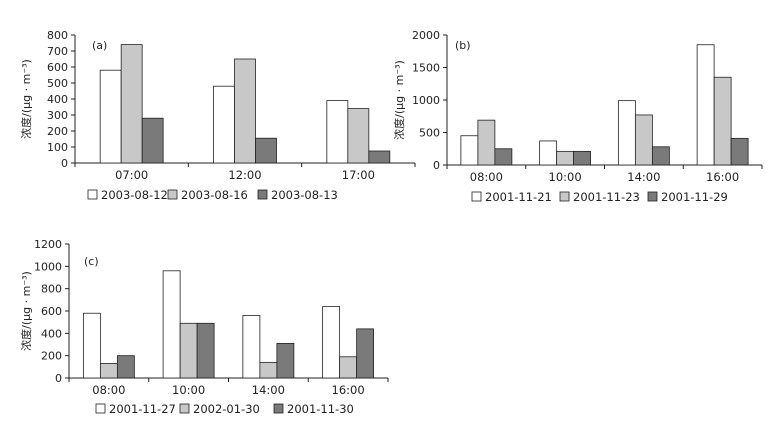 The image size is (774, 445). Describe the element at coordinates (463, 45) in the screenshot. I see `chart-2-panel-label: (b)` at that location.